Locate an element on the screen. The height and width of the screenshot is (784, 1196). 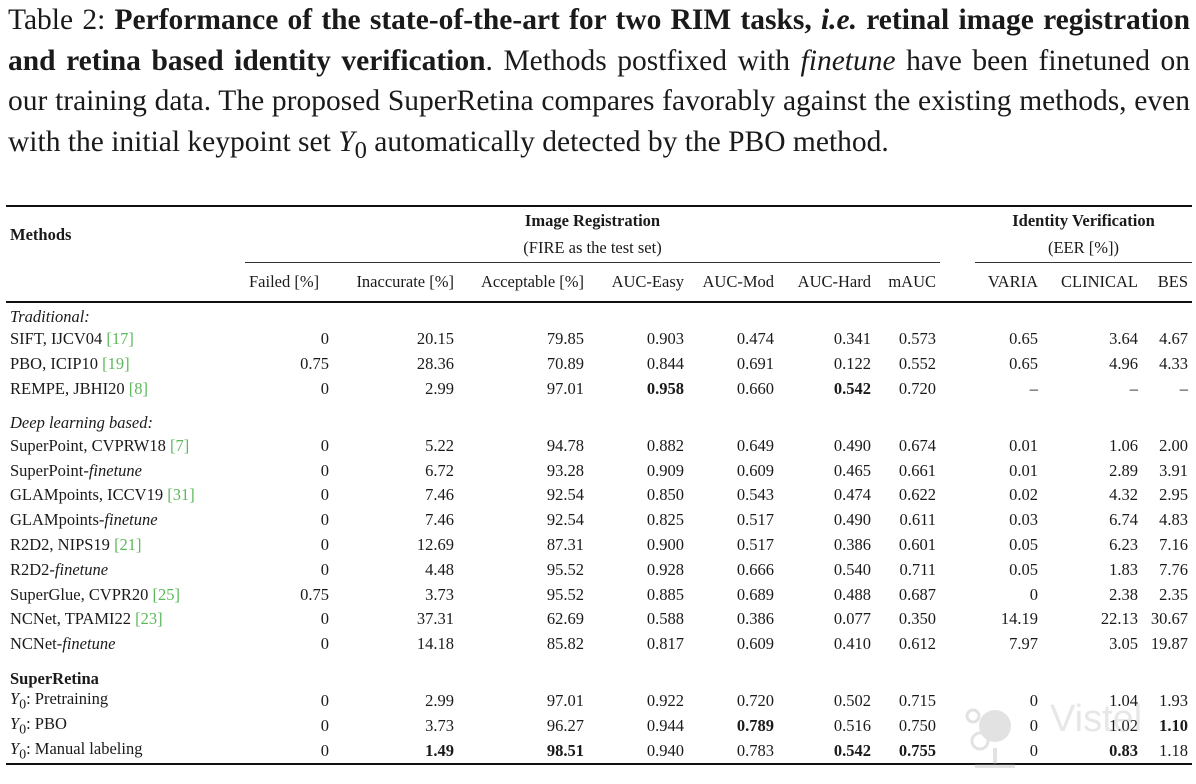
cell-clinical: 1.04 is located at coordinates (1123, 700).